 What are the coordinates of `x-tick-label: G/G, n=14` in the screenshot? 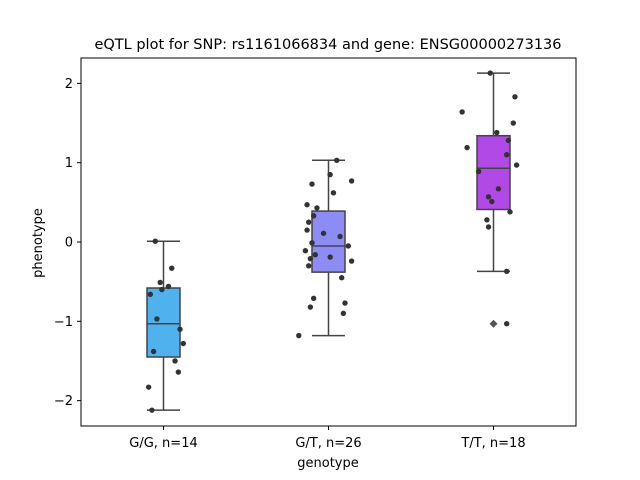 It's located at (163, 443).